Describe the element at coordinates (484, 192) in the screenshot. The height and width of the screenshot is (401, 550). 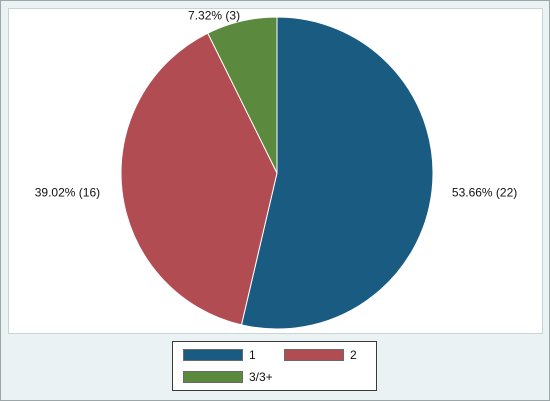
I see `slice-label-1: 53.66% (22)` at that location.